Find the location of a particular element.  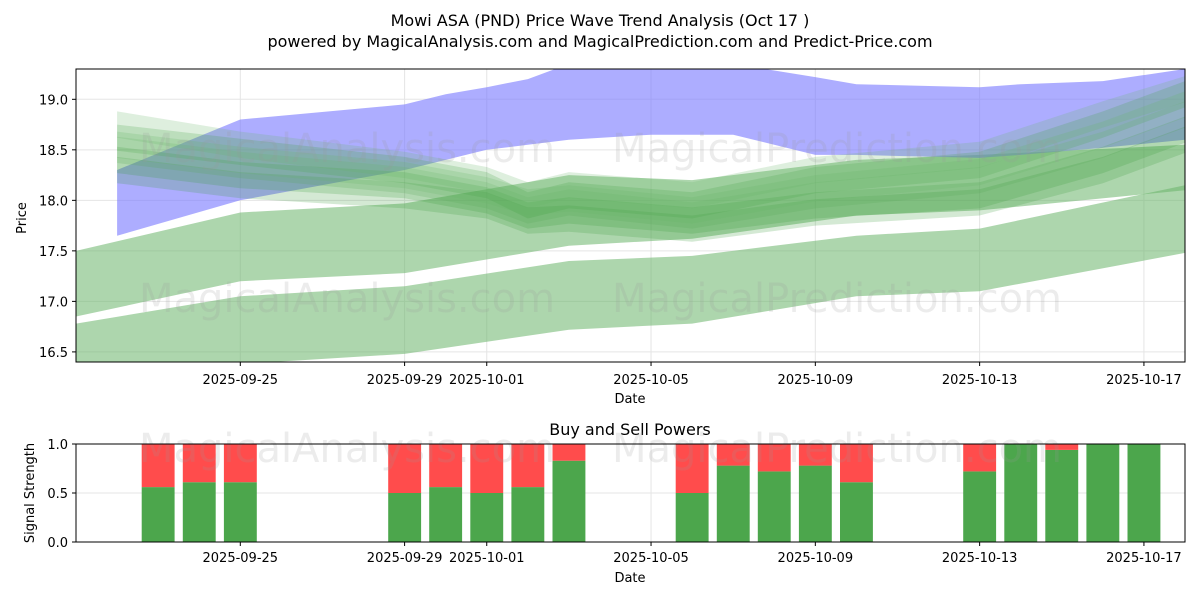

signal-xlabel: Date is located at coordinates (629, 578).